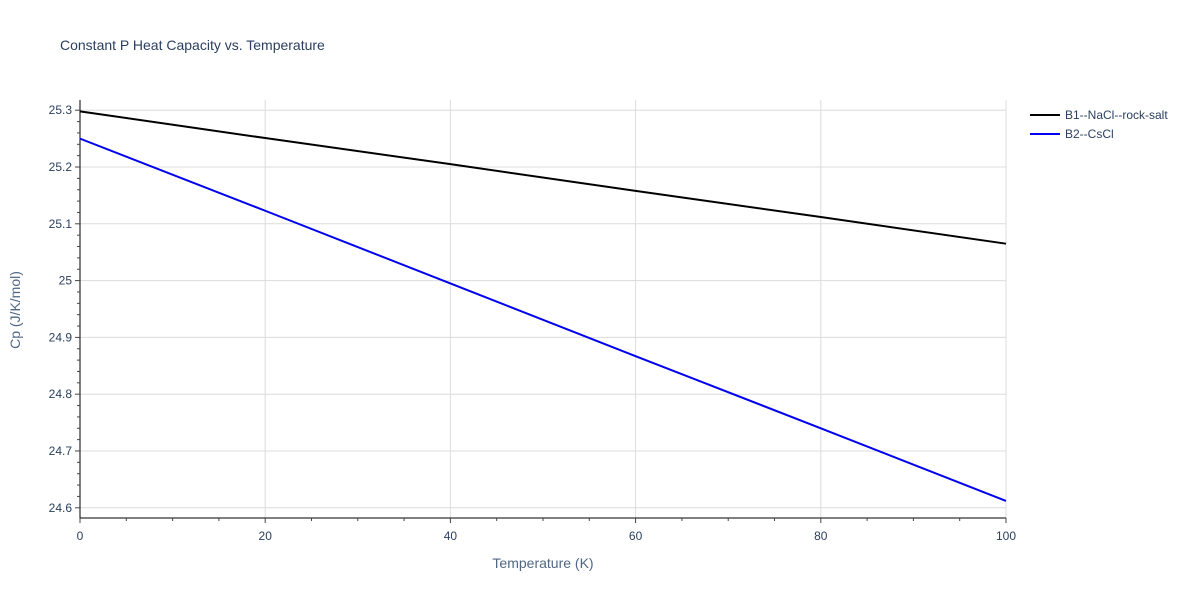 The image size is (1200, 600). Describe the element at coordinates (66, 281) in the screenshot. I see `y-tick-label: 25` at that location.